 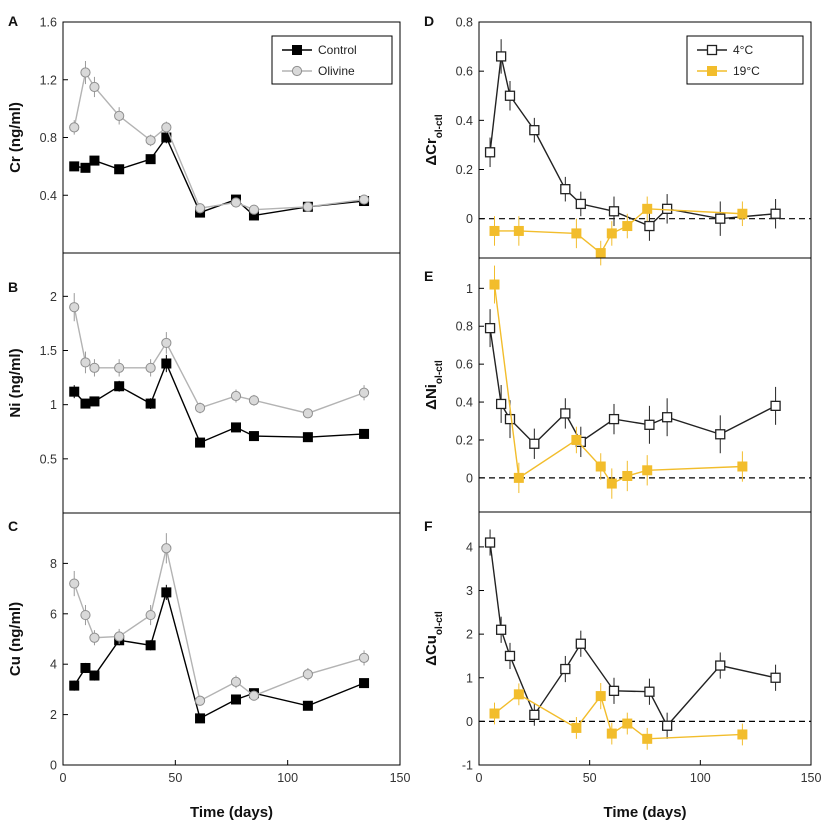 I want to click on panel-e: E 0 0.2 0.4 0.6 0.8 1 ΔNiol-ctl, so click(x=617, y=385).